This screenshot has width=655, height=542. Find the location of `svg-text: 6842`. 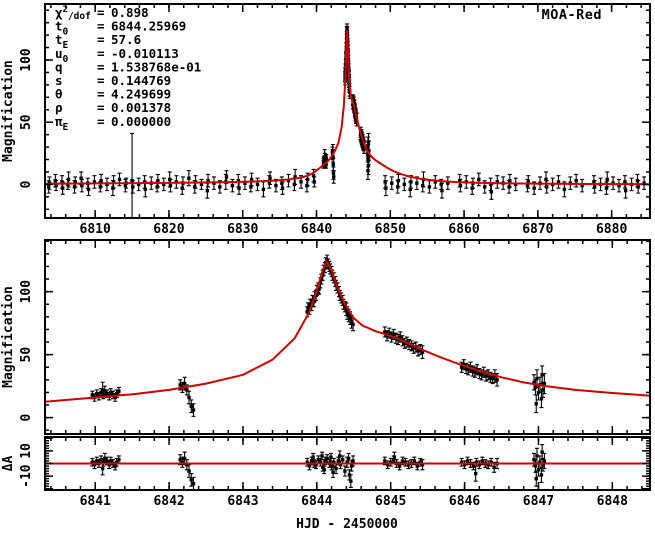

svg-text: 6842 is located at coordinates (168, 501).